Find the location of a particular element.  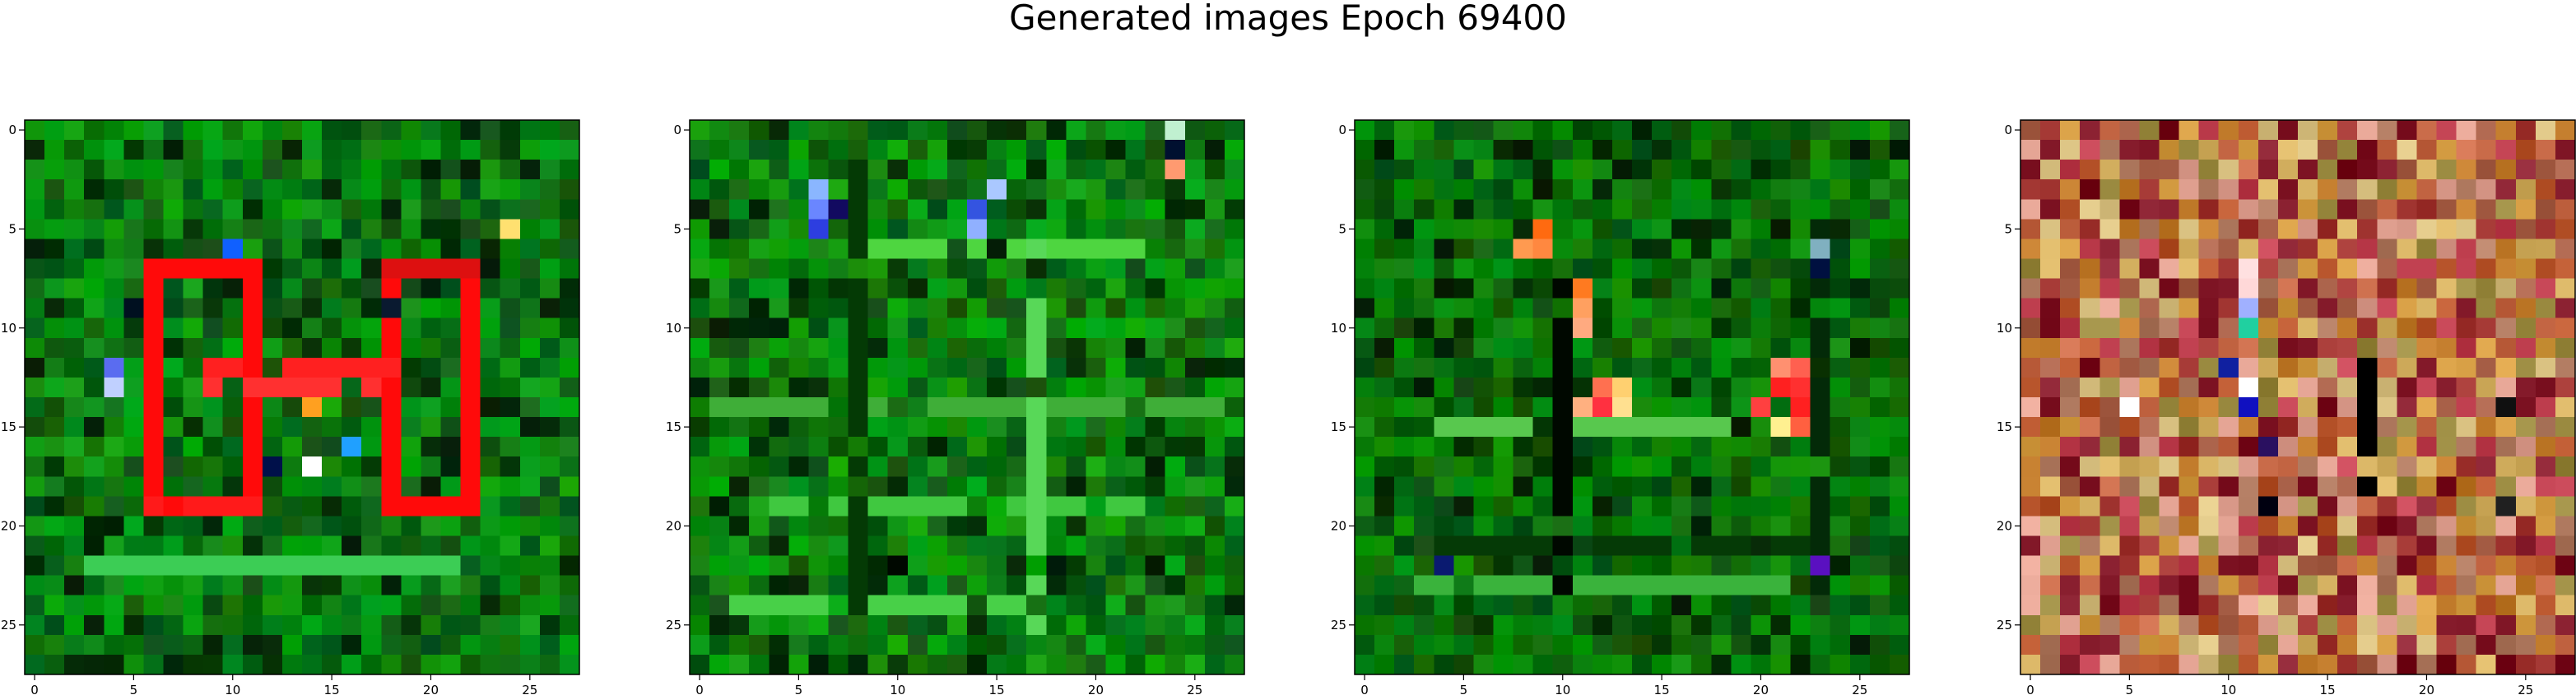

y-tick-label: 10 is located at coordinates (8, 328).